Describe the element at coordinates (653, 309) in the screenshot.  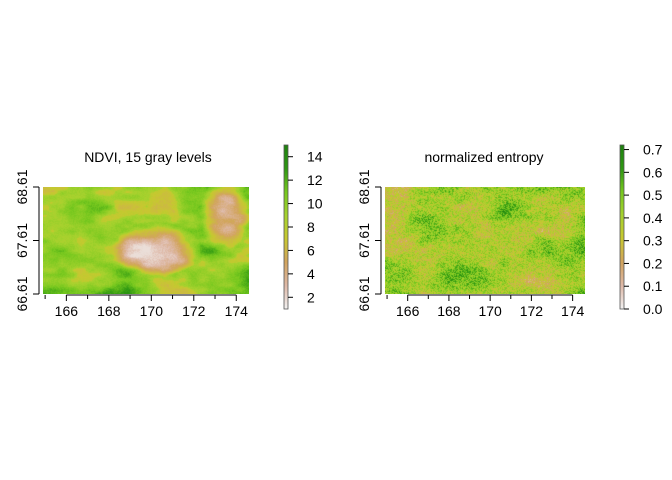
I see `legend-tick-label: 0.0` at that location.